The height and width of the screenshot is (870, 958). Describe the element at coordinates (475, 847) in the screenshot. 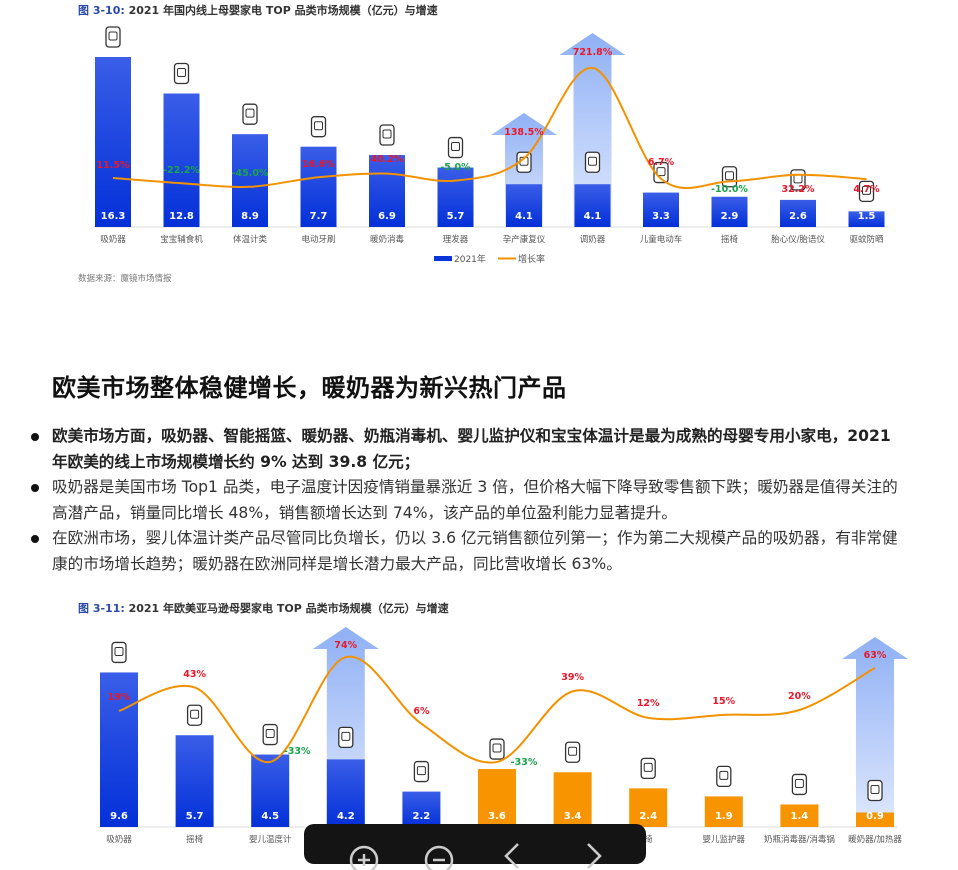

I see `viewer-toolbar` at that location.